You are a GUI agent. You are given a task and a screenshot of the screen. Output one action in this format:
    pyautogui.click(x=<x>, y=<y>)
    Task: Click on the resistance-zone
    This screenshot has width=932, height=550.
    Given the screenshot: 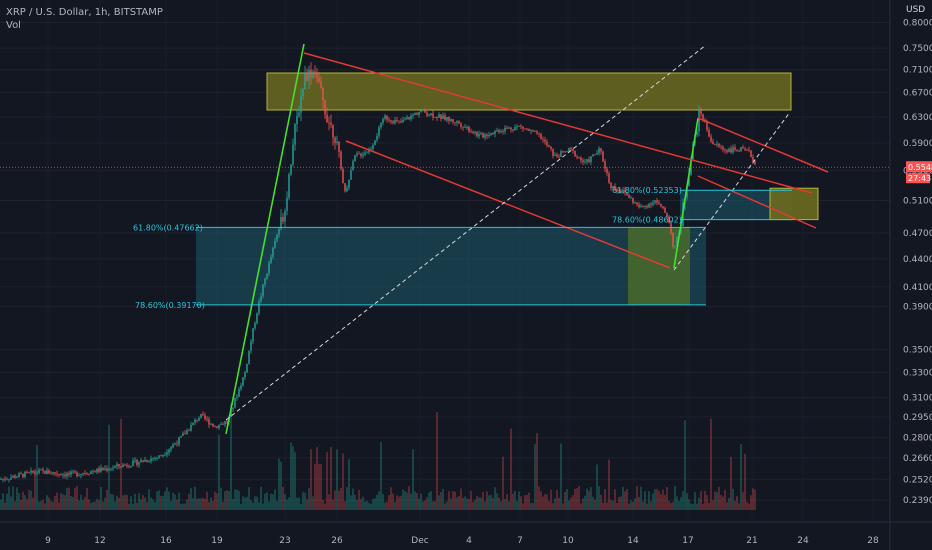 What is the action you would take?
    pyautogui.click(x=529, y=91)
    